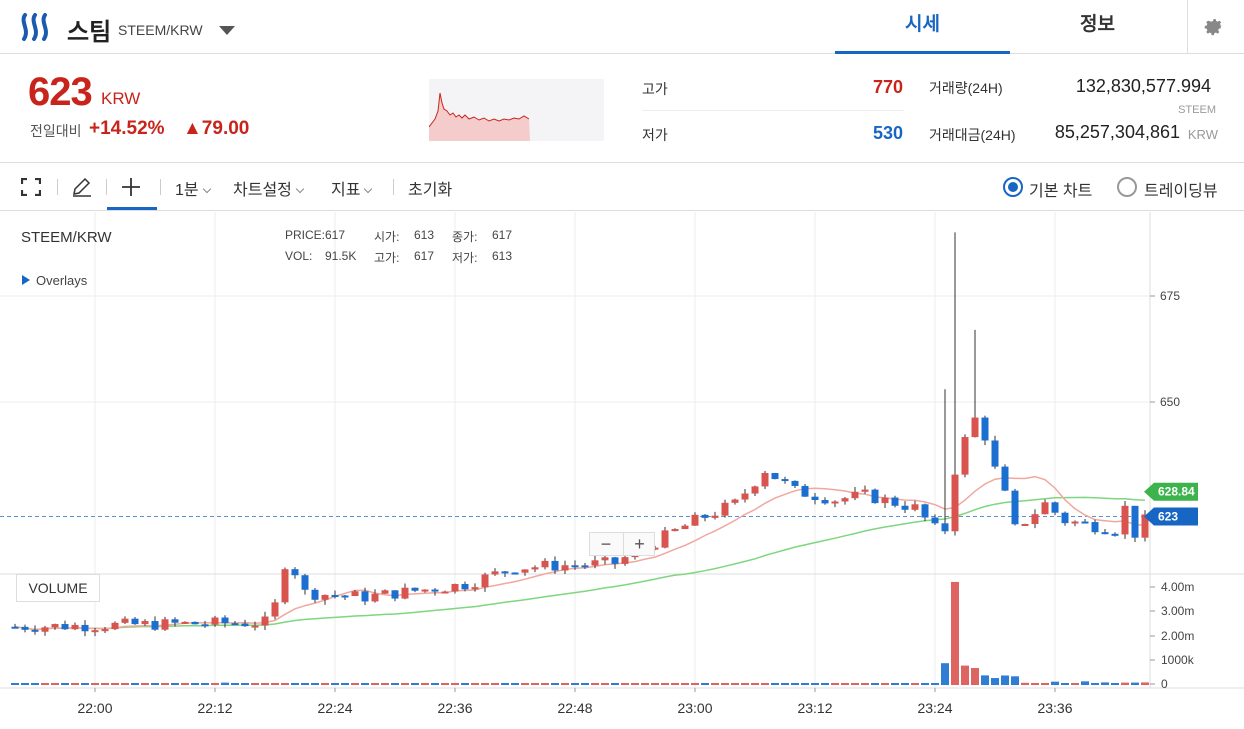 This screenshot has height=729, width=1244. What do you see at coordinates (387, 258) in the screenshot?
I see `high-label: 고가:` at bounding box center [387, 258].